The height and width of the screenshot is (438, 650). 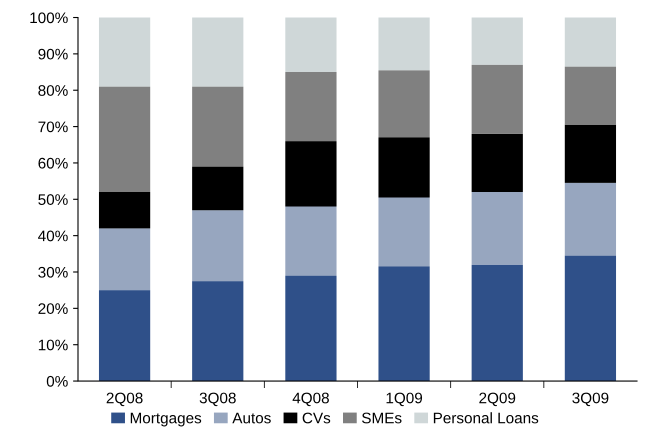 What do you see at coordinates (382, 418) in the screenshot?
I see `legend-label: SMEs` at bounding box center [382, 418].